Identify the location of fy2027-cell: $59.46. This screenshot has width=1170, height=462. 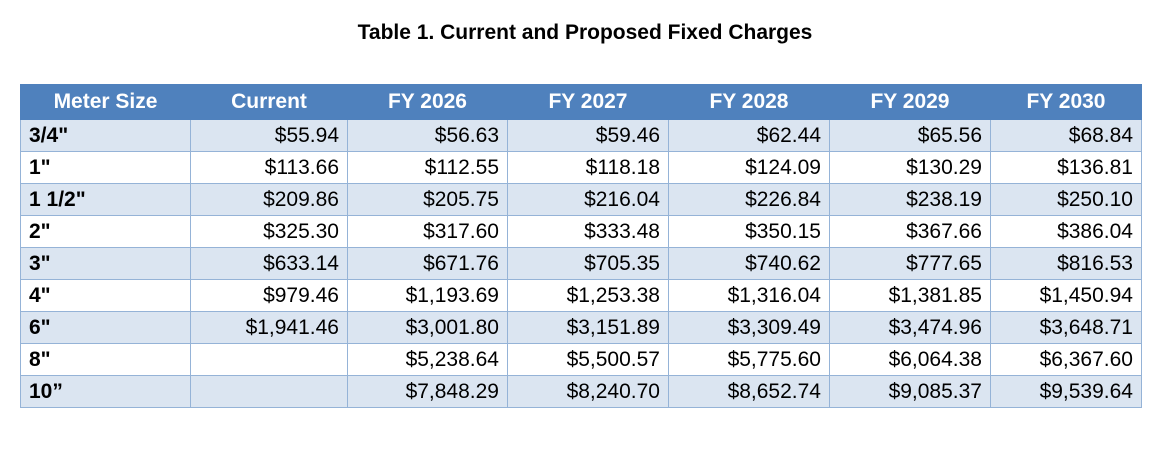
(588, 135).